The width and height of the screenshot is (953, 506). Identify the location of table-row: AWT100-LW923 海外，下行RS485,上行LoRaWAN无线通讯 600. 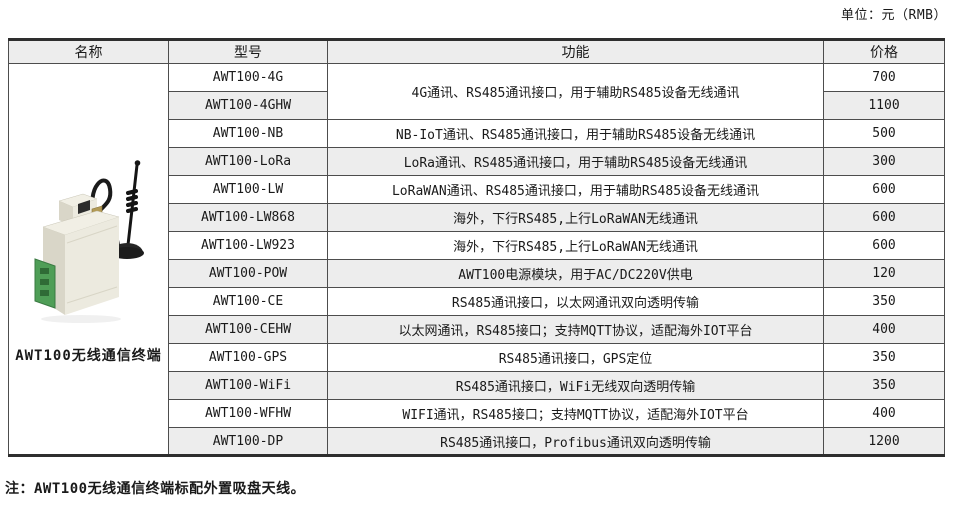
(477, 245).